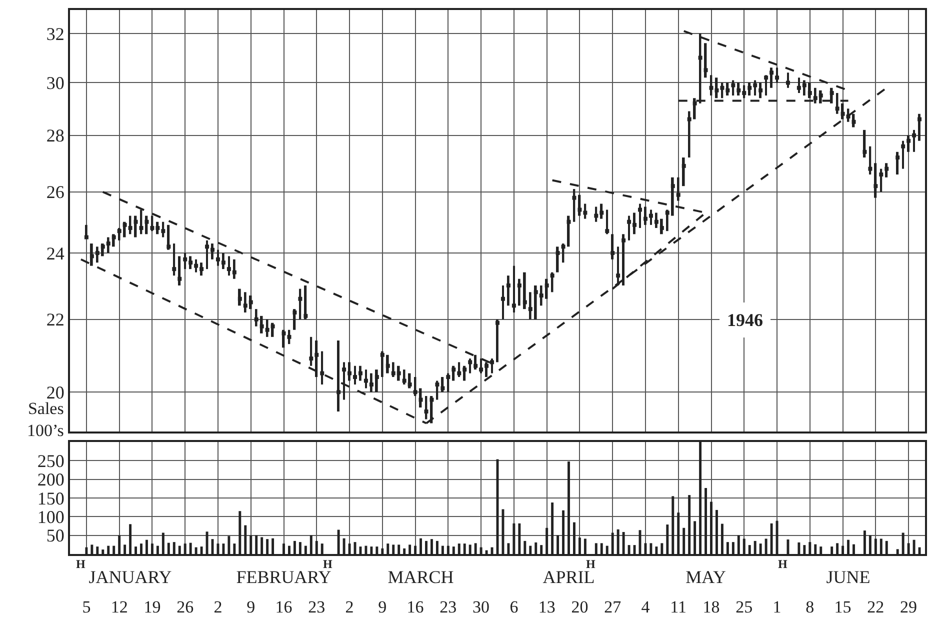 Image resolution: width=946 pixels, height=624 pixels. What do you see at coordinates (50, 461) in the screenshot?
I see `y-tick-label: 250` at bounding box center [50, 461].